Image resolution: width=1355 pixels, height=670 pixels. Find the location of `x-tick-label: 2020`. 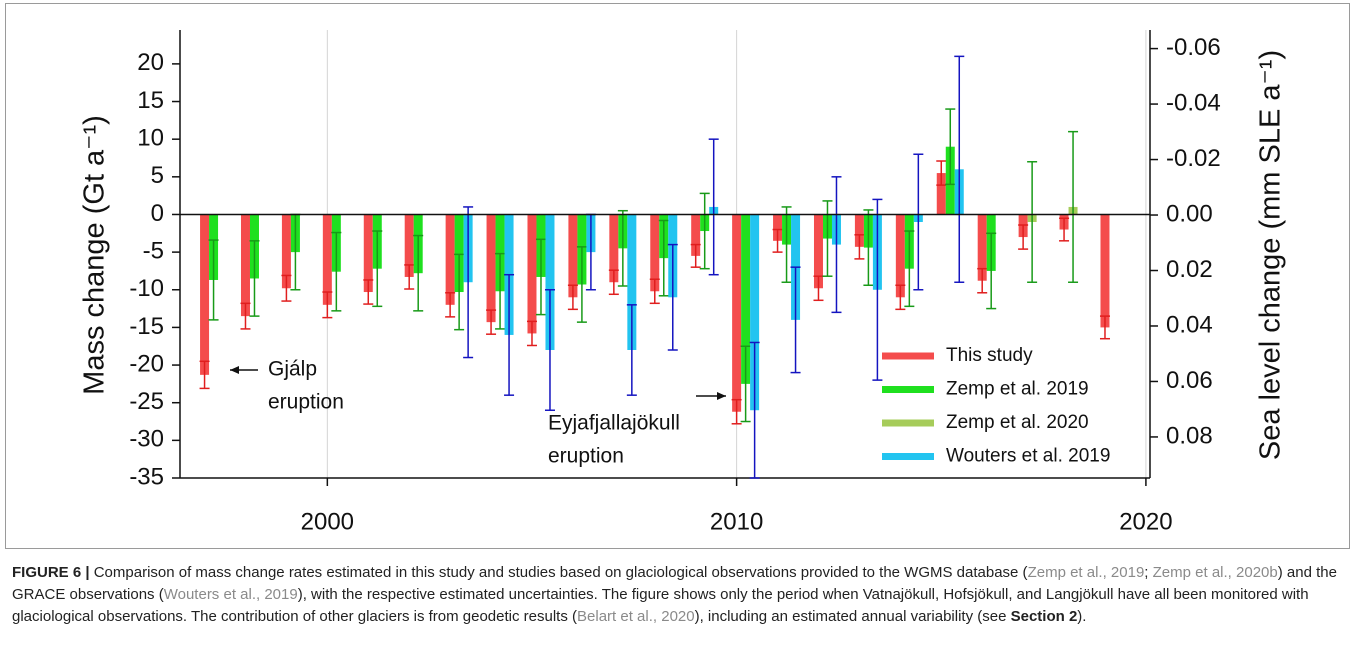

x-tick-label: 2020 is located at coordinates (1145, 521).